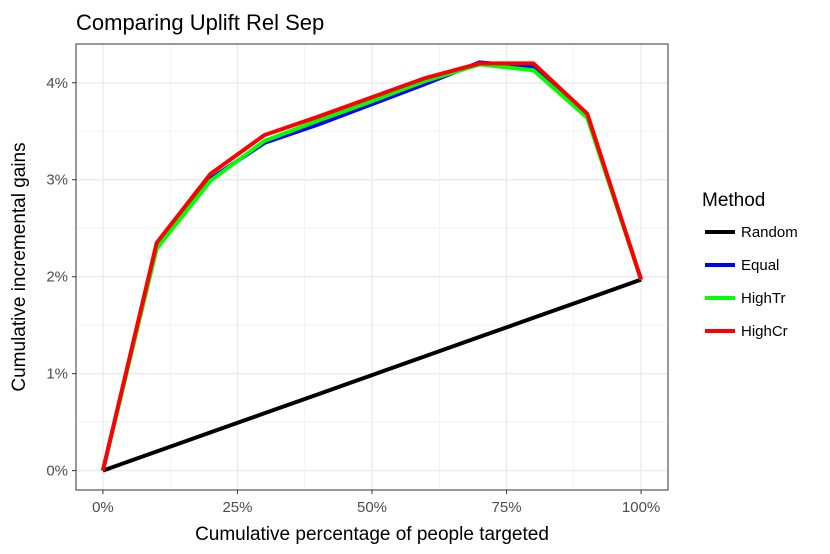 The width and height of the screenshot is (830, 554). What do you see at coordinates (237, 507) in the screenshot?
I see `x-tick-label: 25%` at bounding box center [237, 507].